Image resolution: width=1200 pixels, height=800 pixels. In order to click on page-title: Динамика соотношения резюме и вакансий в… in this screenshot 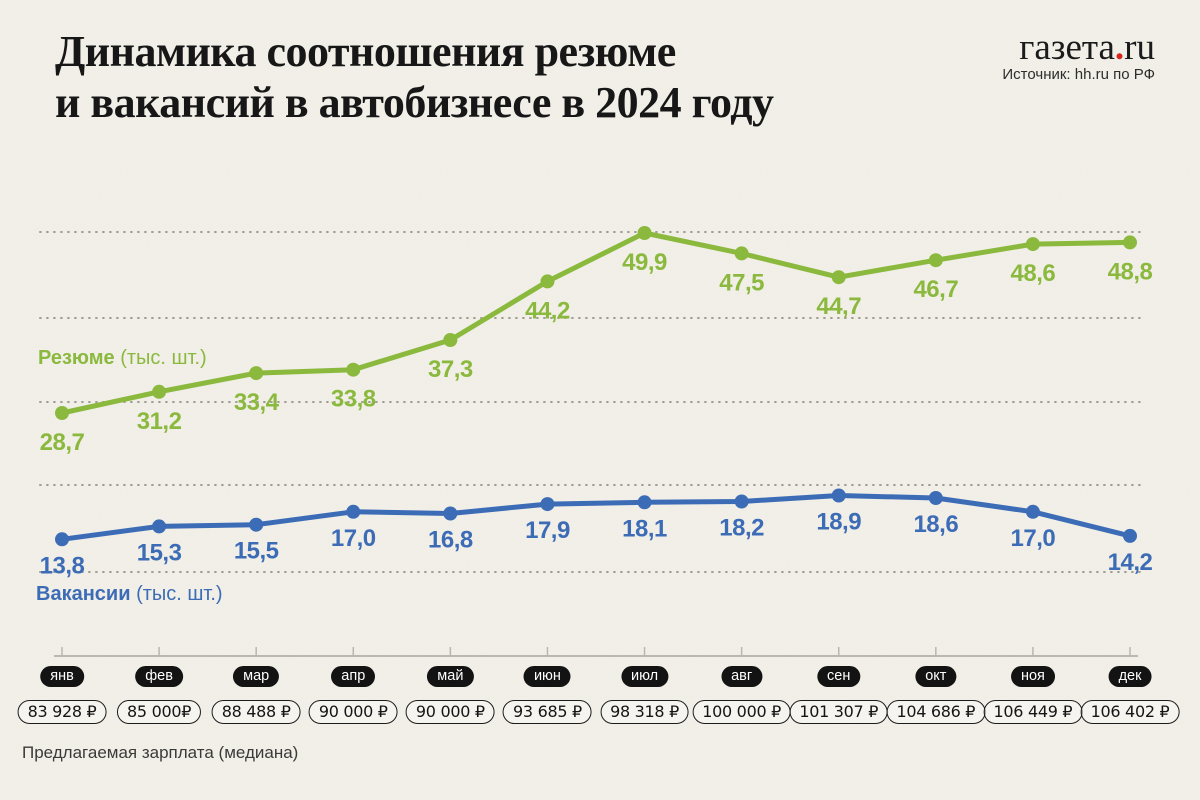, I will do `click(414, 77)`.